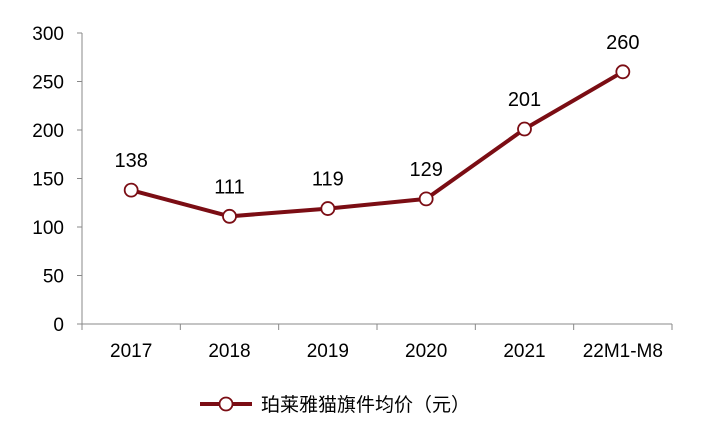 This screenshot has width=704, height=430. Describe the element at coordinates (58, 325) in the screenshot. I see `y-tick-label: 0` at that location.